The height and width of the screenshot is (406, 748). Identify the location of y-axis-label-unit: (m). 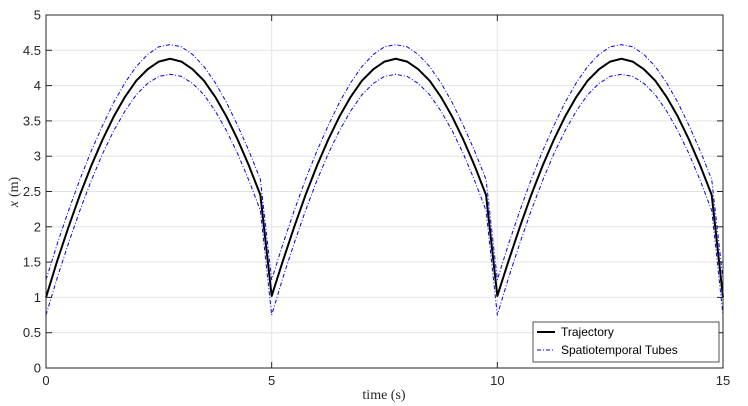
(14, 186).